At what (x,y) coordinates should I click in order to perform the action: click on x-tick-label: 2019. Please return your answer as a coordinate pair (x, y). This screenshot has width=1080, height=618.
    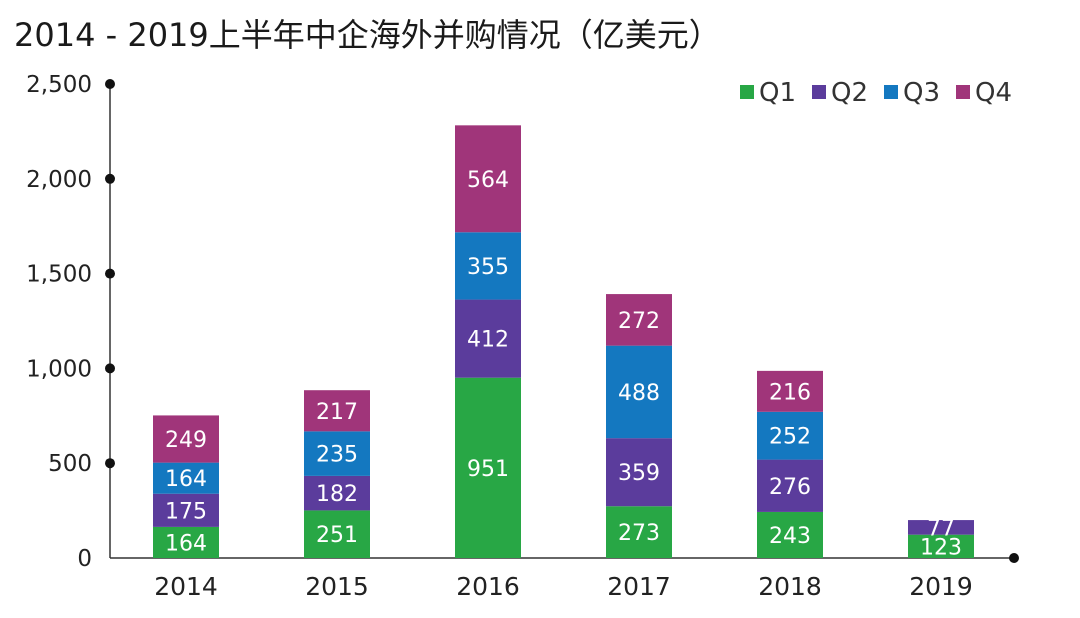
    Looking at the image, I should click on (941, 586).